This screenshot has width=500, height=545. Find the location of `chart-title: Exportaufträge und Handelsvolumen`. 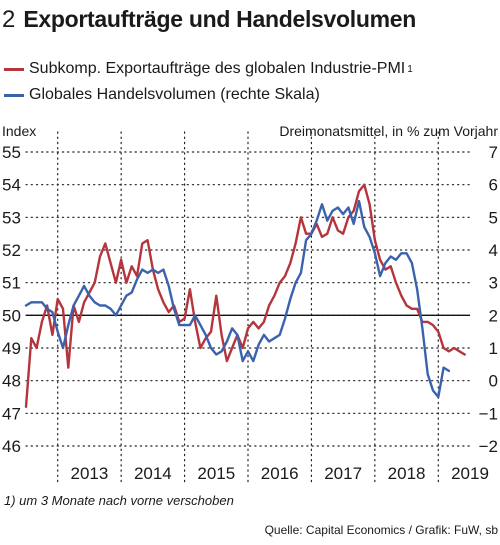

chart-title: Exportaufträge und Handelsvolumen is located at coordinates (220, 19).